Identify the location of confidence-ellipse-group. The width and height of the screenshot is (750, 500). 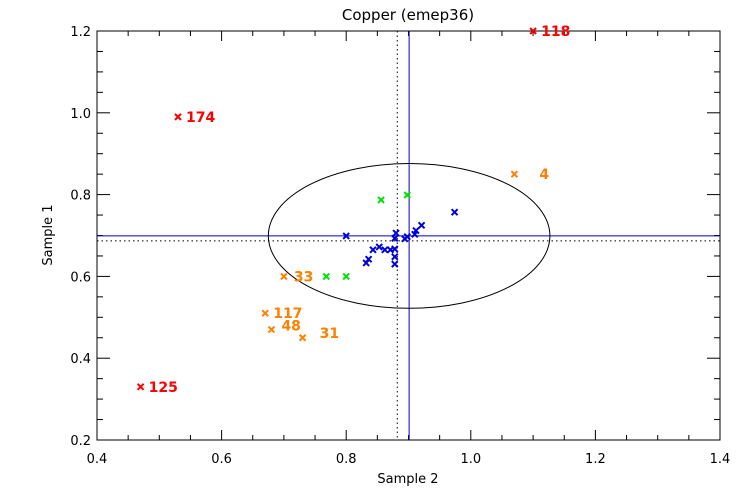
(409, 236).